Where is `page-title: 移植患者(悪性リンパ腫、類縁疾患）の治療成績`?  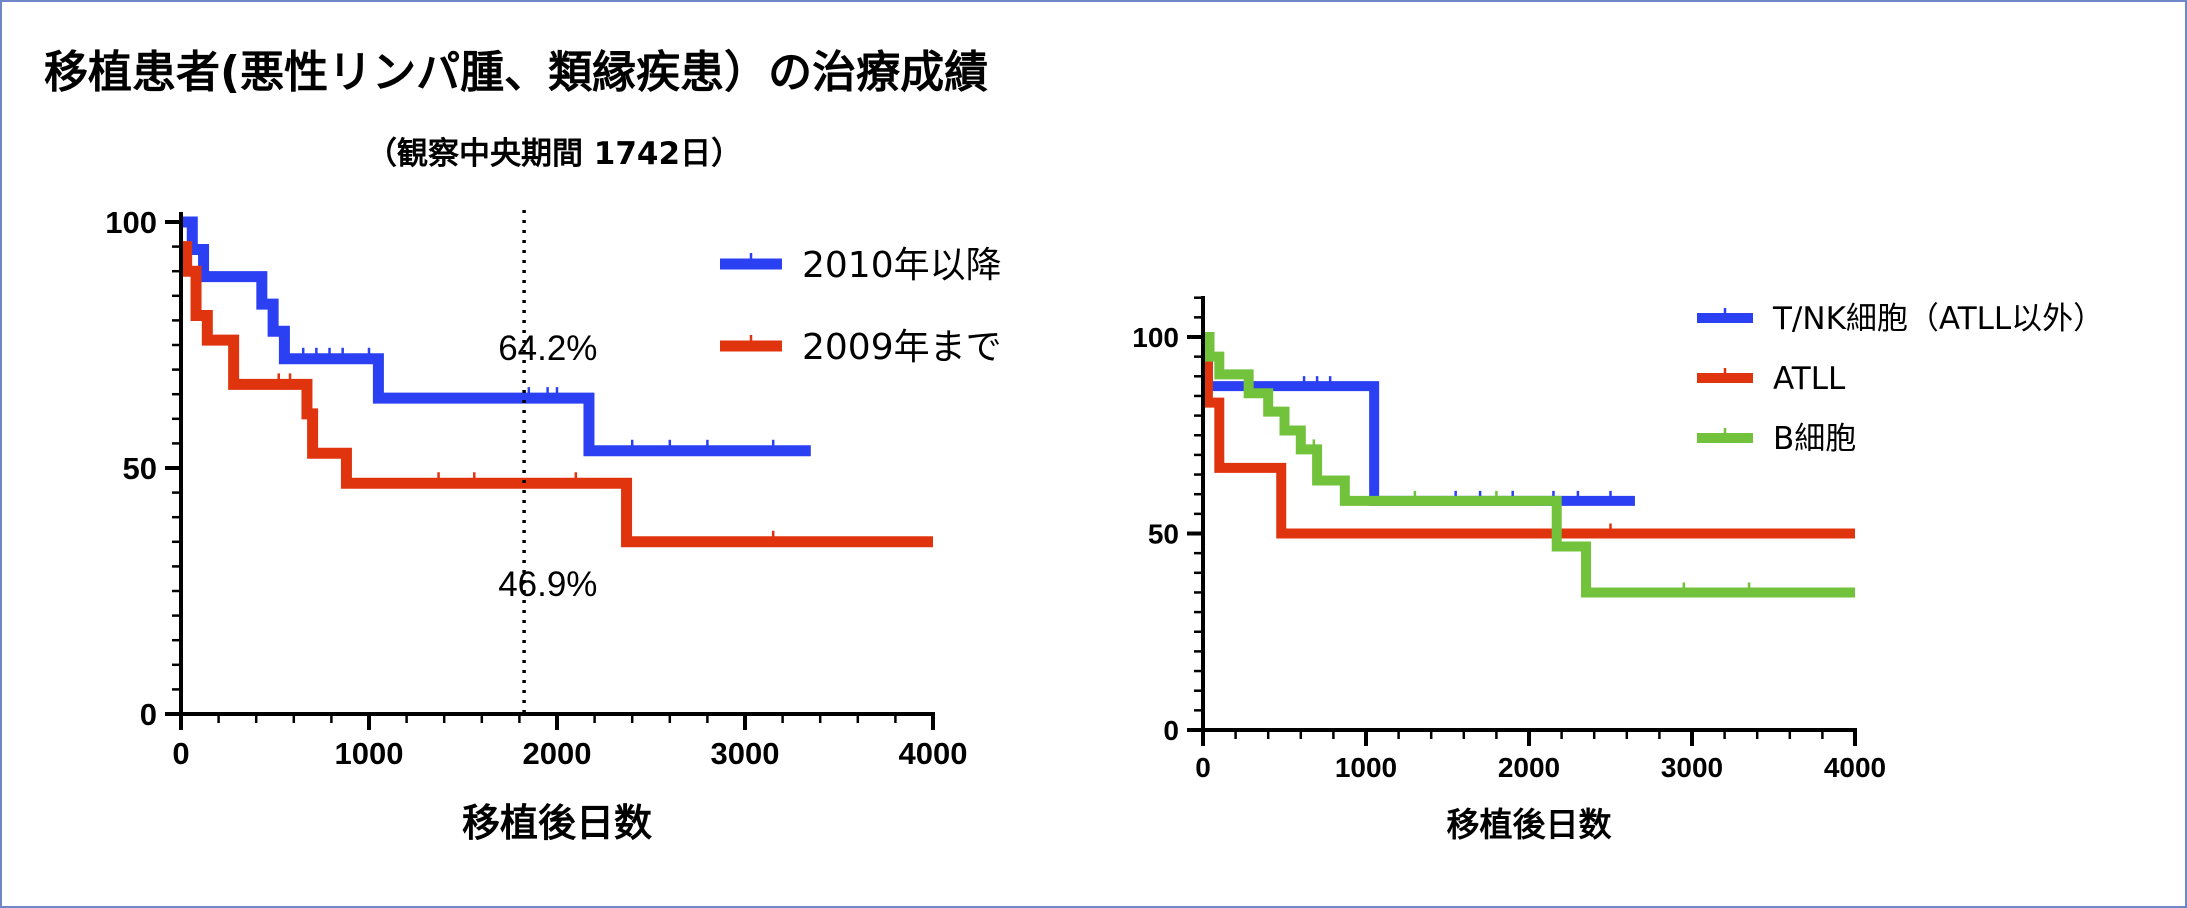 page-title: 移植患者(悪性リンパ腫、類縁疾患）の治療成績 is located at coordinates (516, 72).